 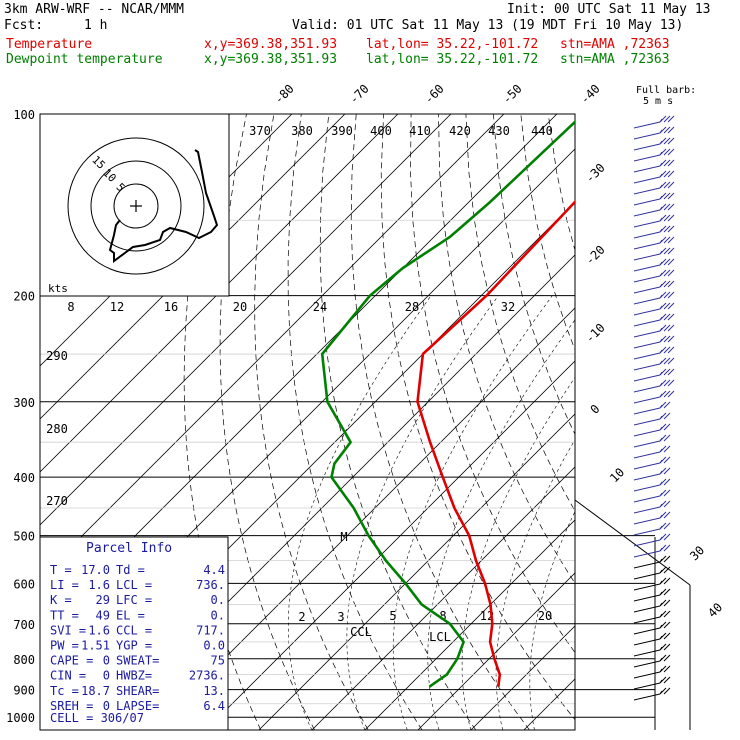 I want to click on pressure-tick-label: 400, so click(x=24, y=478).